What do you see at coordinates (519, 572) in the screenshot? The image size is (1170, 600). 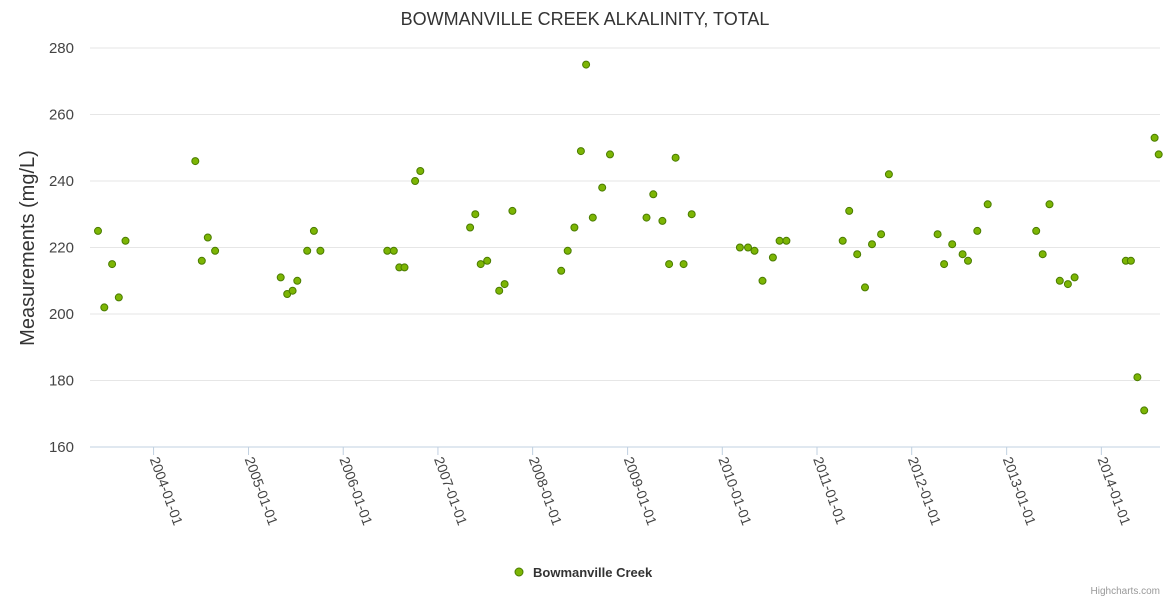 I see `legend-marker` at bounding box center [519, 572].